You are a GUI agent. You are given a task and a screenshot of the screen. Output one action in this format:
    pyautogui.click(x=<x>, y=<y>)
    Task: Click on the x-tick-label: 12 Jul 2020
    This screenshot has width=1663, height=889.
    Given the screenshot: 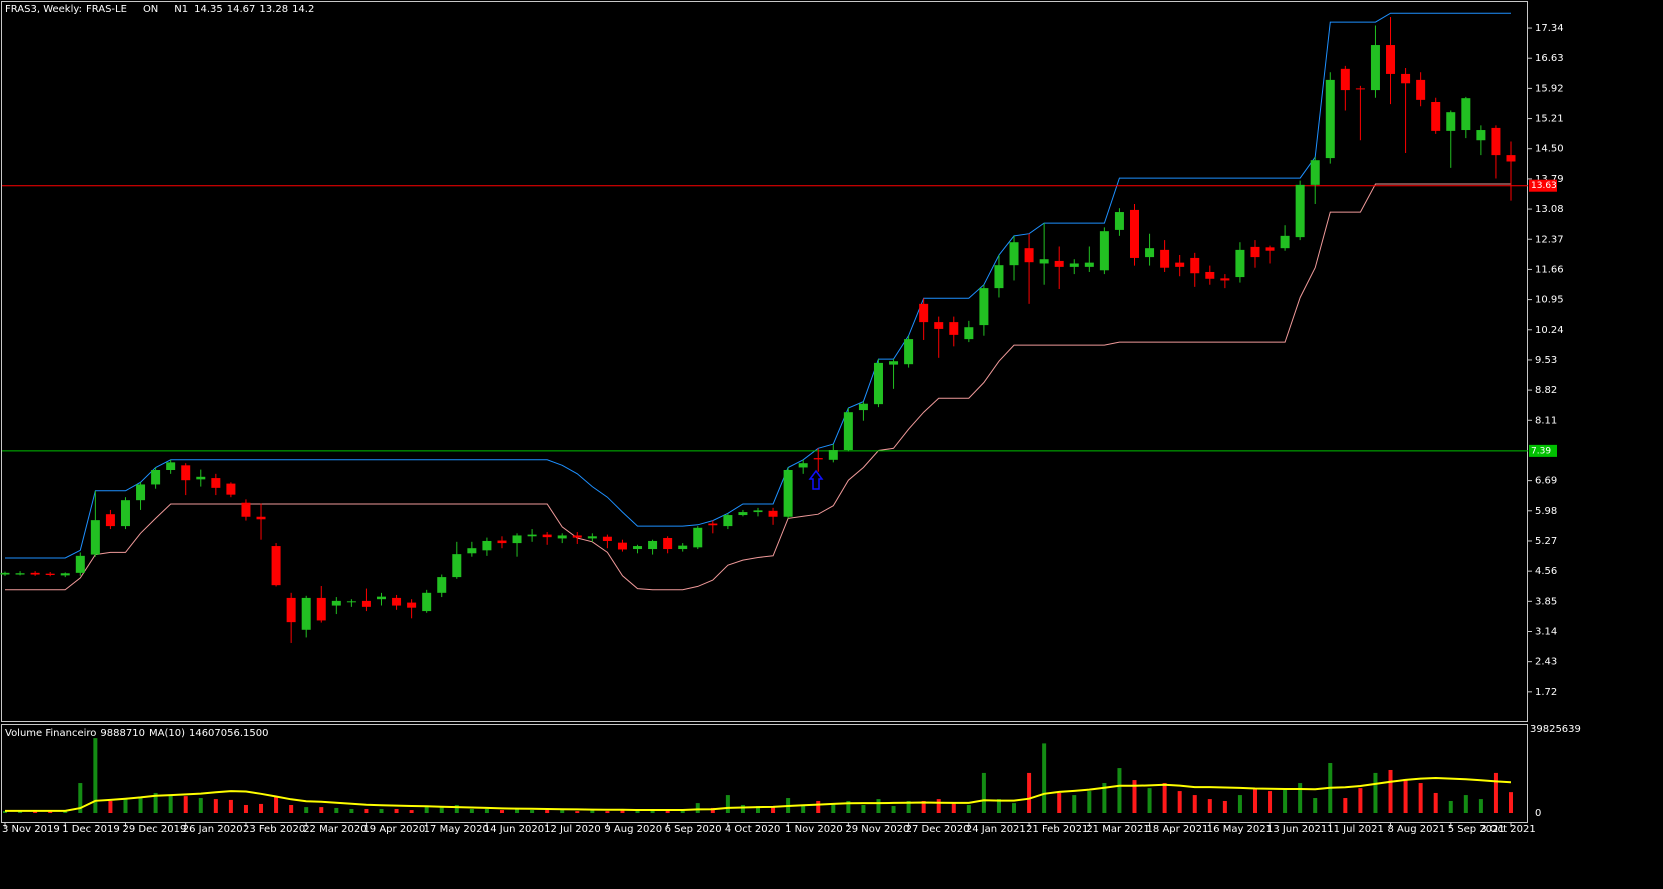 What is the action you would take?
    pyautogui.click(x=572, y=829)
    